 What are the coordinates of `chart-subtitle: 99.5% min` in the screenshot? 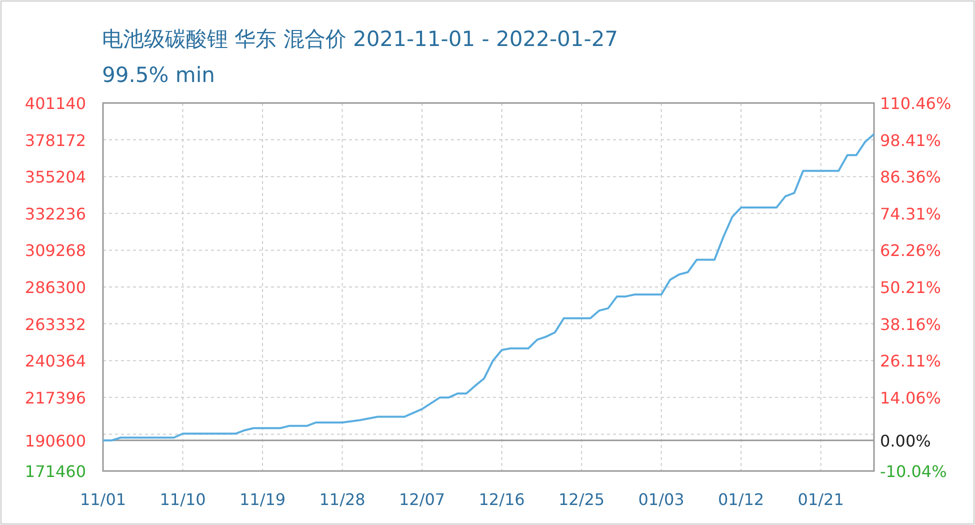 It's located at (158, 75).